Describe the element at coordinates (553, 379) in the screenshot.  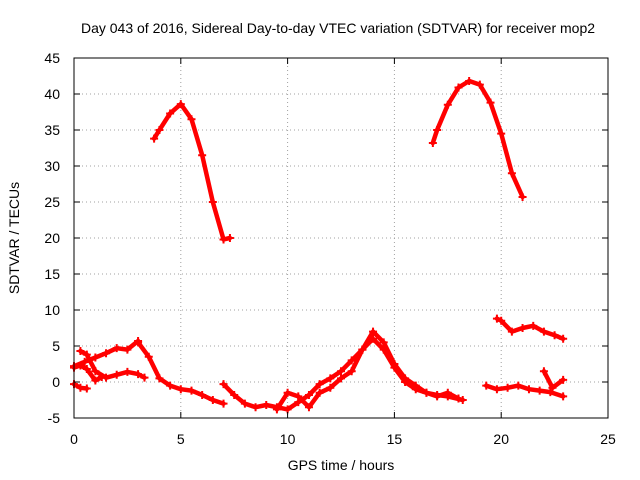
I see `series-arc-low-j` at that location.